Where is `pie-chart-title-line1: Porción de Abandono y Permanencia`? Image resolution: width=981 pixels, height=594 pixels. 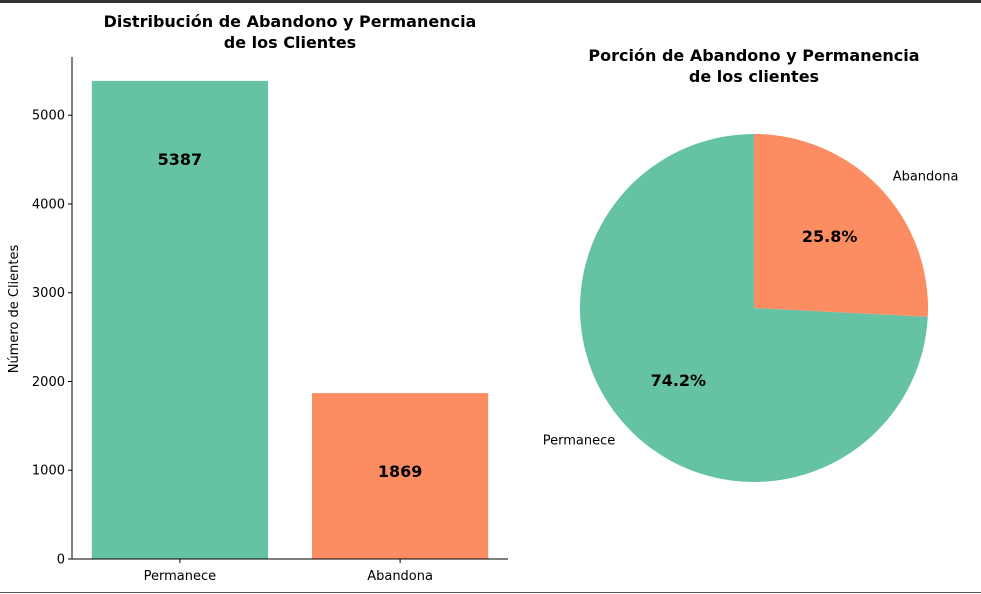 pie-chart-title-line1: Porción de Abandono y Permanencia is located at coordinates (753, 55).